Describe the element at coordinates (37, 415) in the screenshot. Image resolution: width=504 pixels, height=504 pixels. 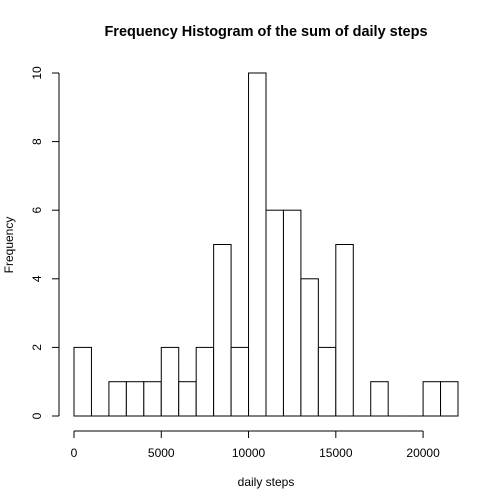
I see `y-tick-label: 0` at that location.